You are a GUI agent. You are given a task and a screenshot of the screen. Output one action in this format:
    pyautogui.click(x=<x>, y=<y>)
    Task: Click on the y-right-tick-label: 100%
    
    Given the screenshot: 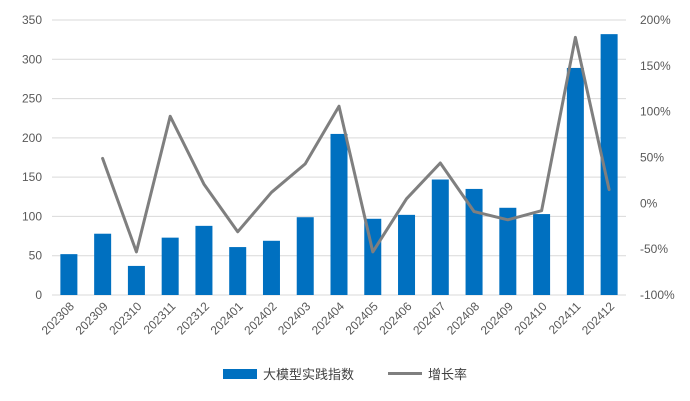 What is the action you would take?
    pyautogui.click(x=655, y=112)
    